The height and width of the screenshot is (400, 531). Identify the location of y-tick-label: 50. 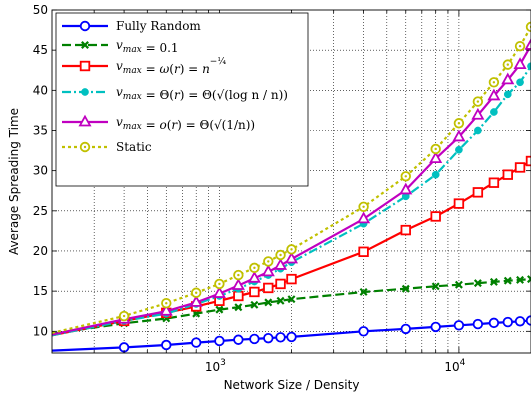
(40, 10).